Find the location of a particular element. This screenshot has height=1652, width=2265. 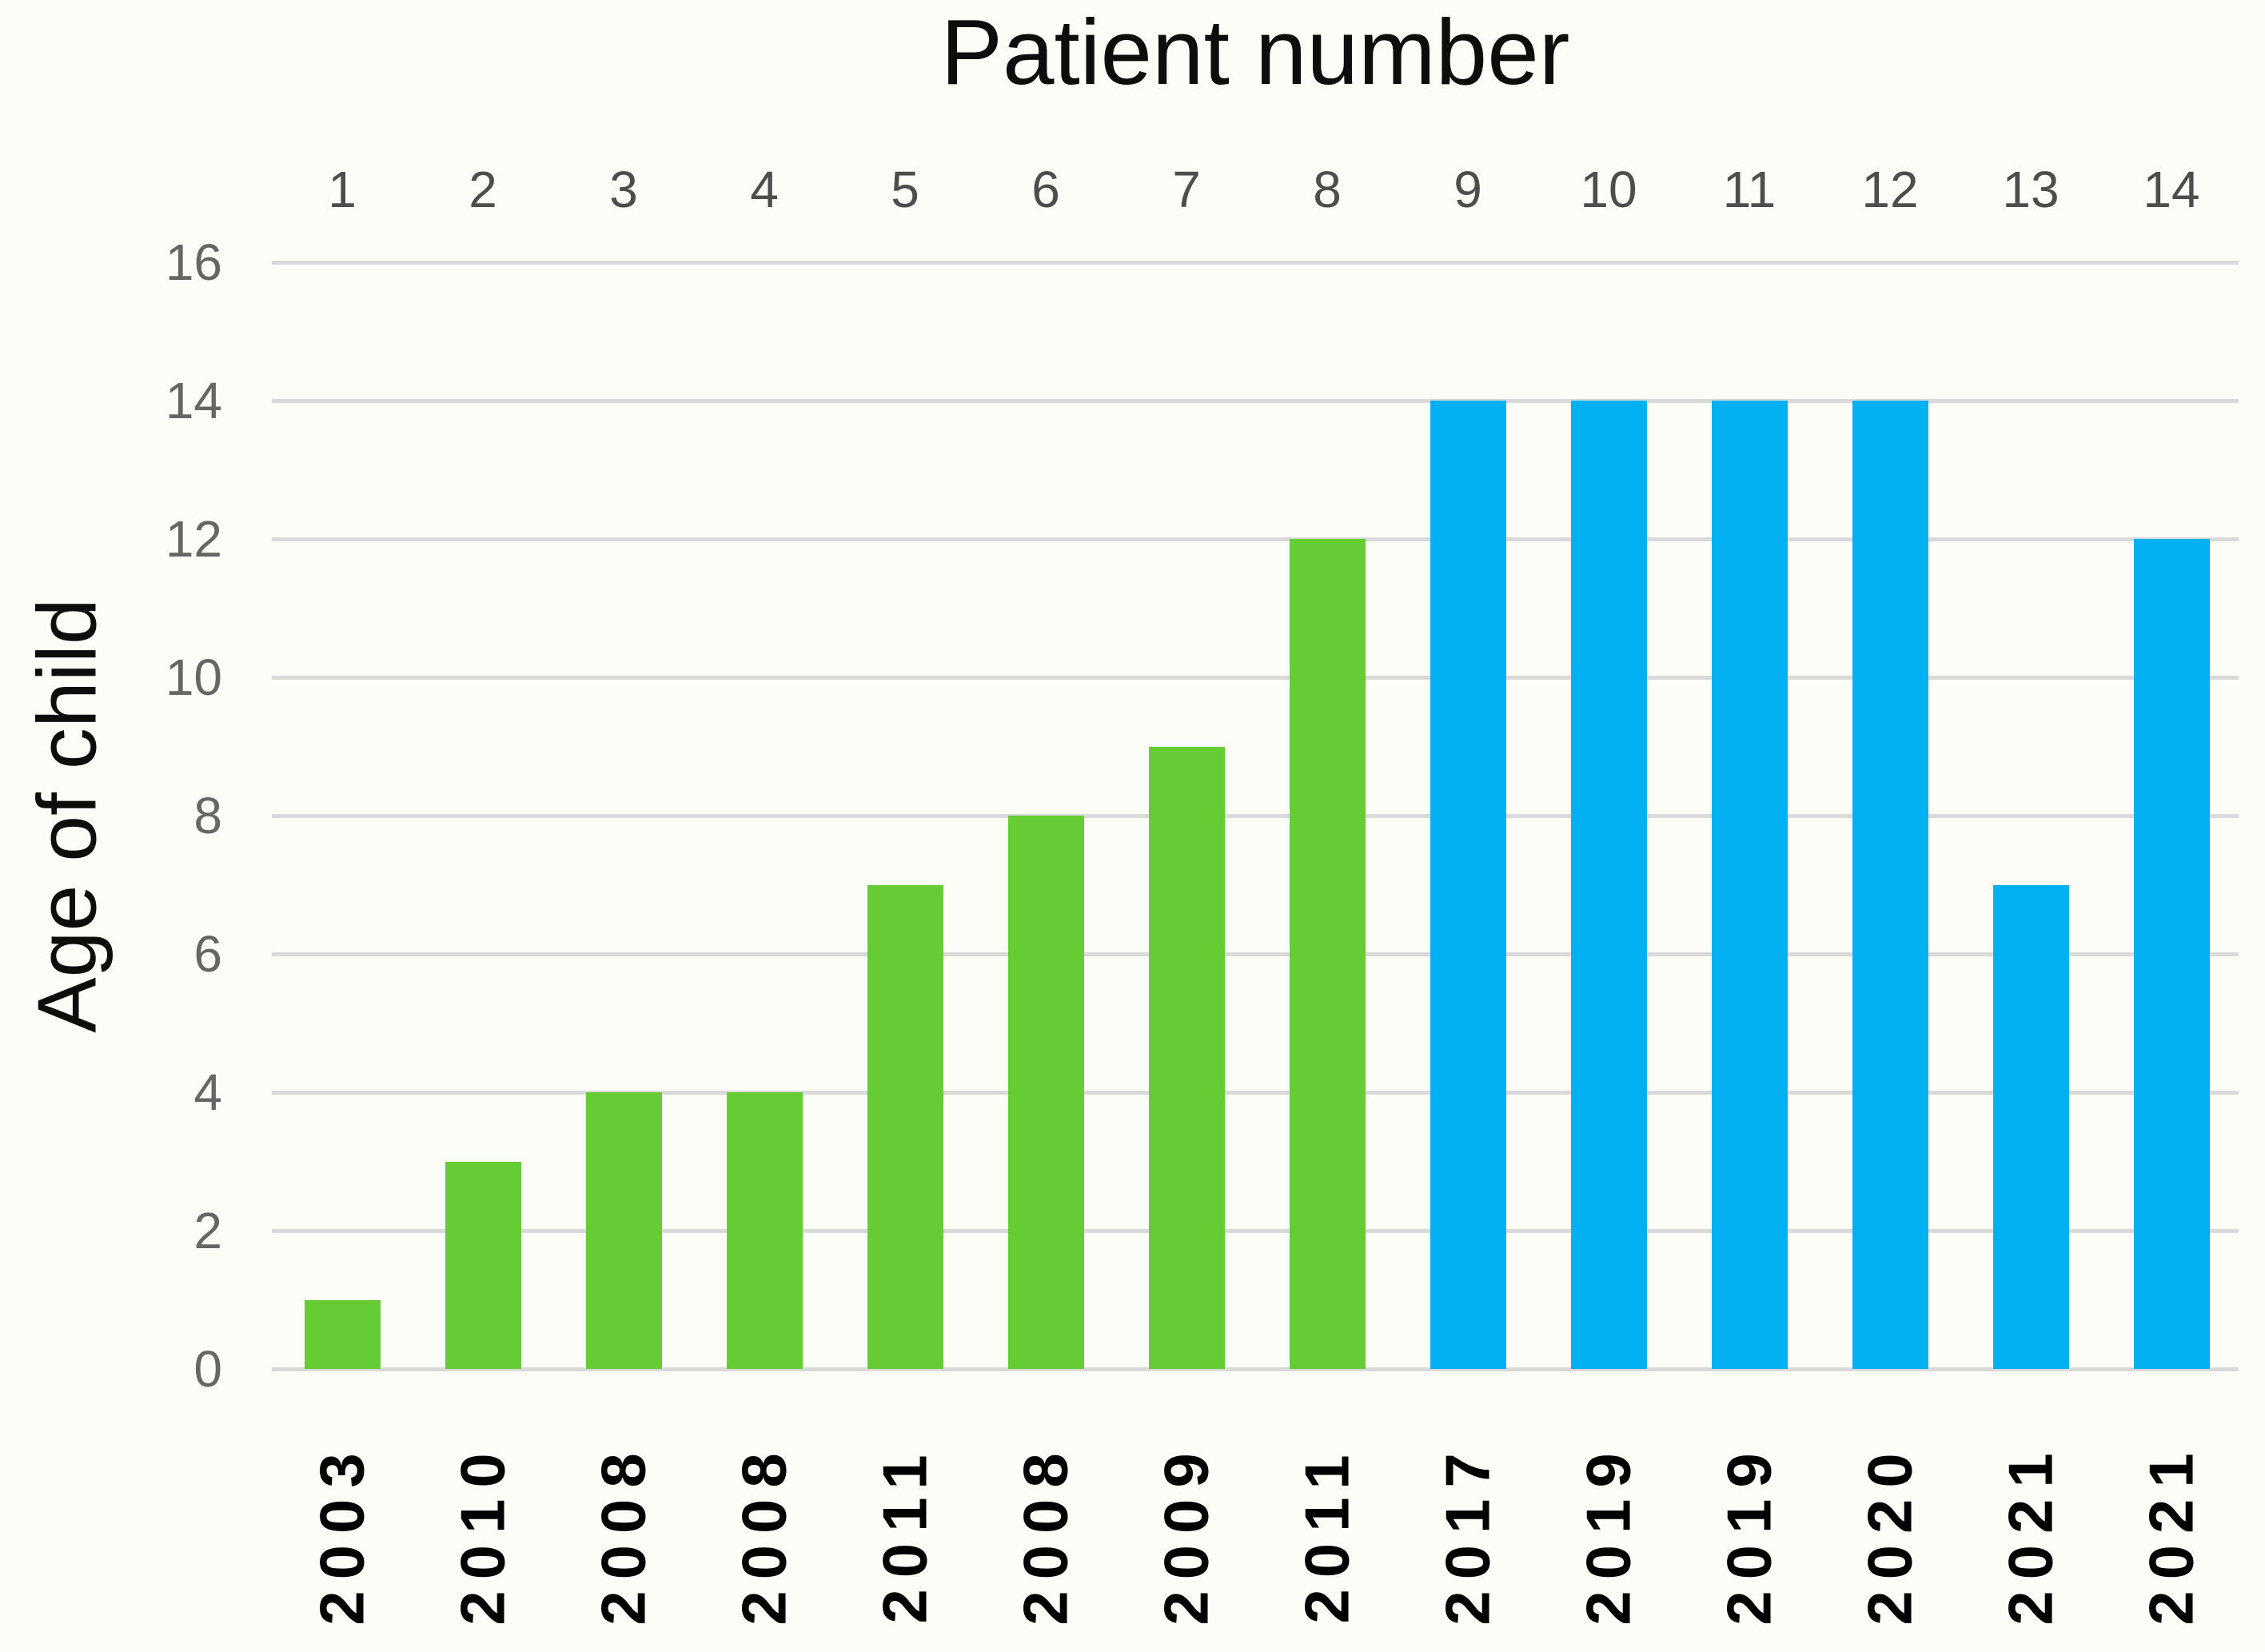

year-label-8: 2017 is located at coordinates (1467, 1534).